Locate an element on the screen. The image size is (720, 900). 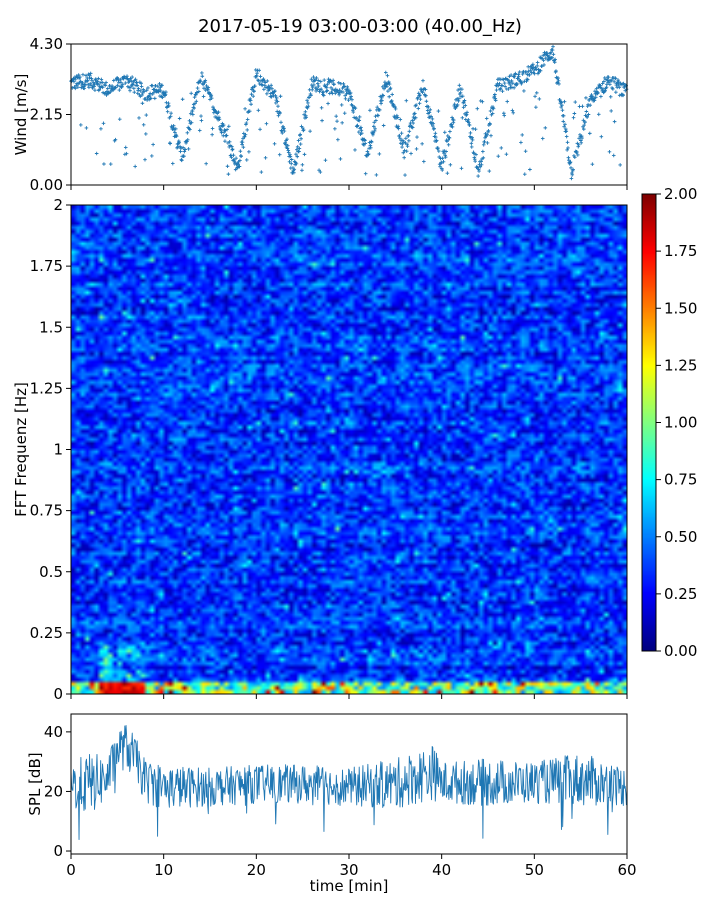
colorbar-tick-label: 0.25 is located at coordinates (680, 594).